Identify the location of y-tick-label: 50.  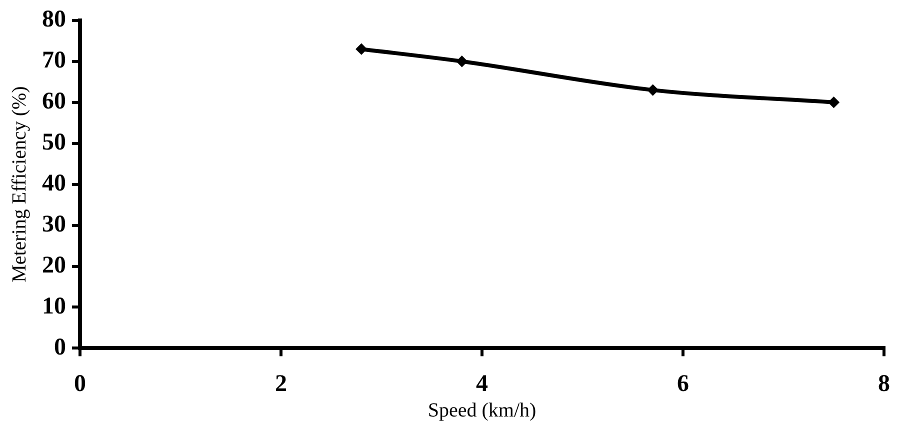
(54, 143).